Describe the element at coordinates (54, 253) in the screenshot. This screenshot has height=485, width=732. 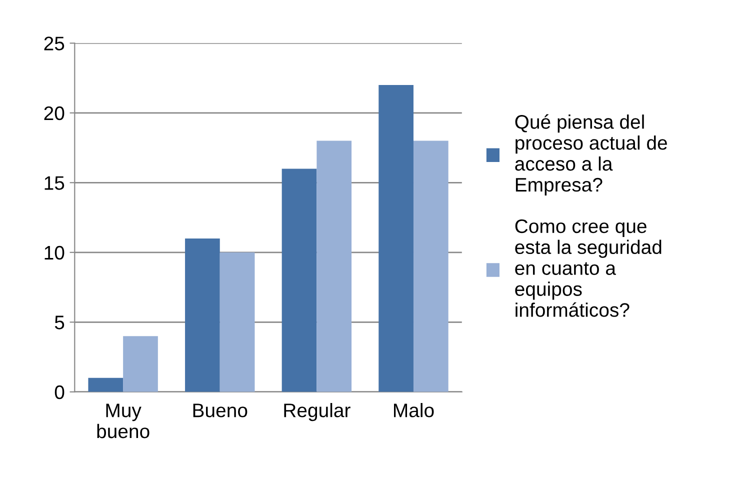
I see `y-tick-label: 10` at that location.